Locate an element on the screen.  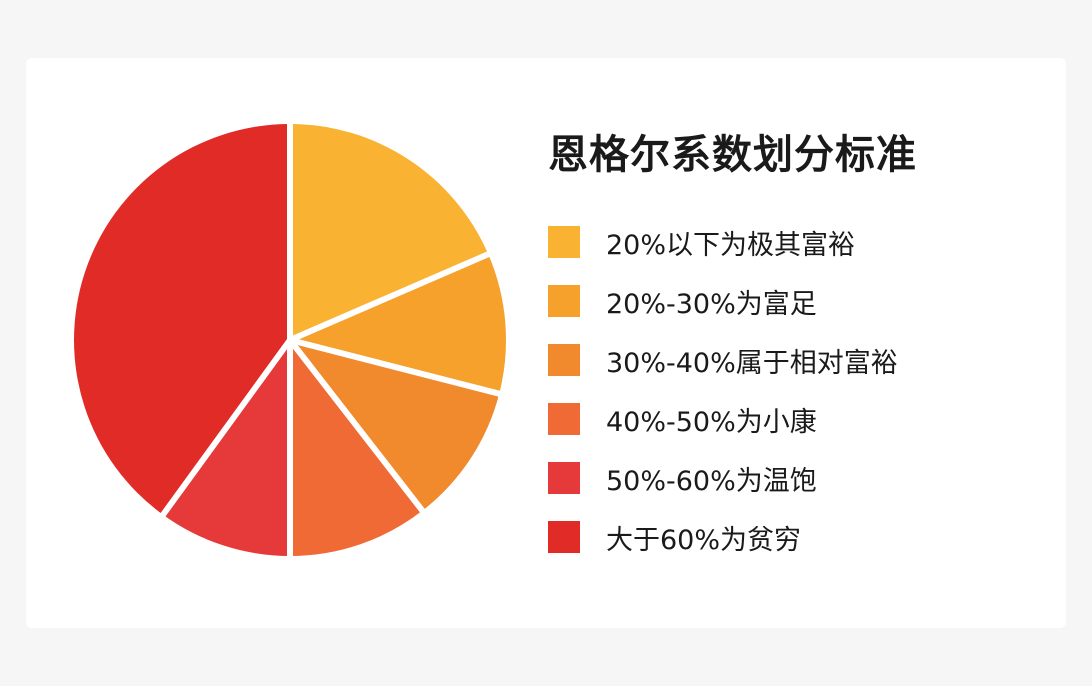
legend-label: 大于60%为贫穷 is located at coordinates (704, 540).